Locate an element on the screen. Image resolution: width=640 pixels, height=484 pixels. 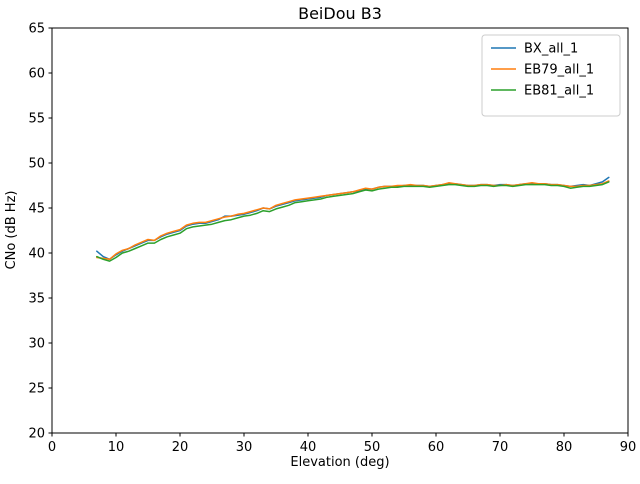
x-tick-label: 70 is located at coordinates (500, 447).